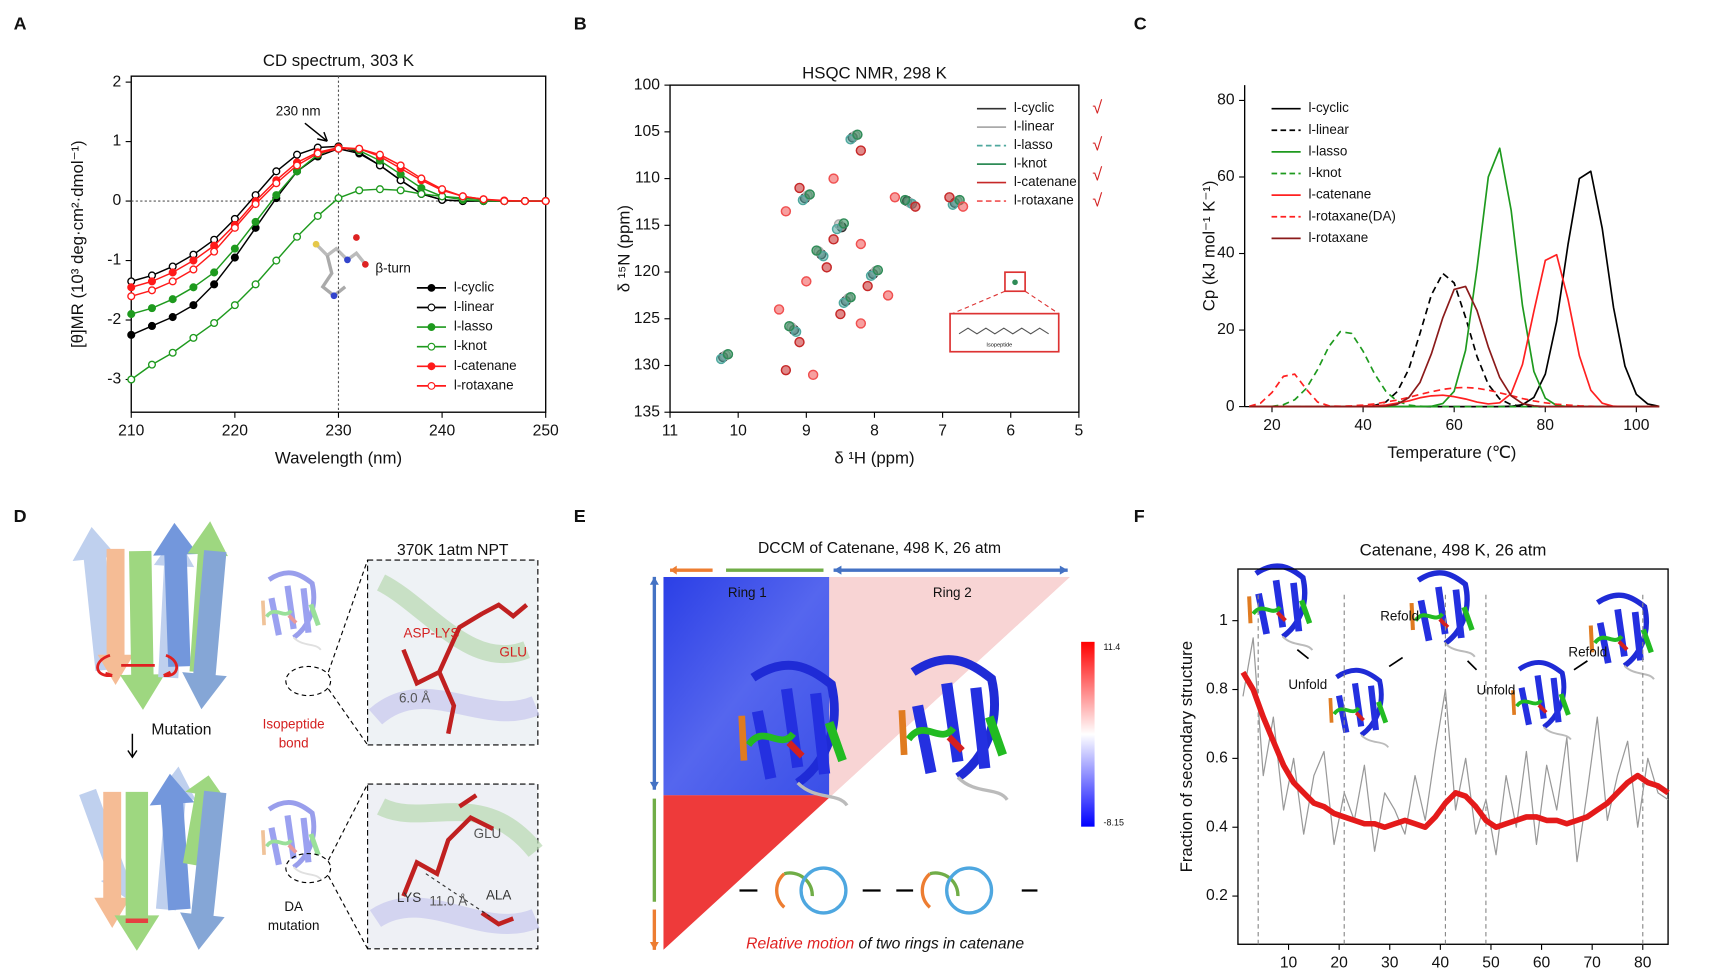  I want to click on y-axis-label: Cp (kJ mol⁻¹ K⁻¹), so click(1208, 246).